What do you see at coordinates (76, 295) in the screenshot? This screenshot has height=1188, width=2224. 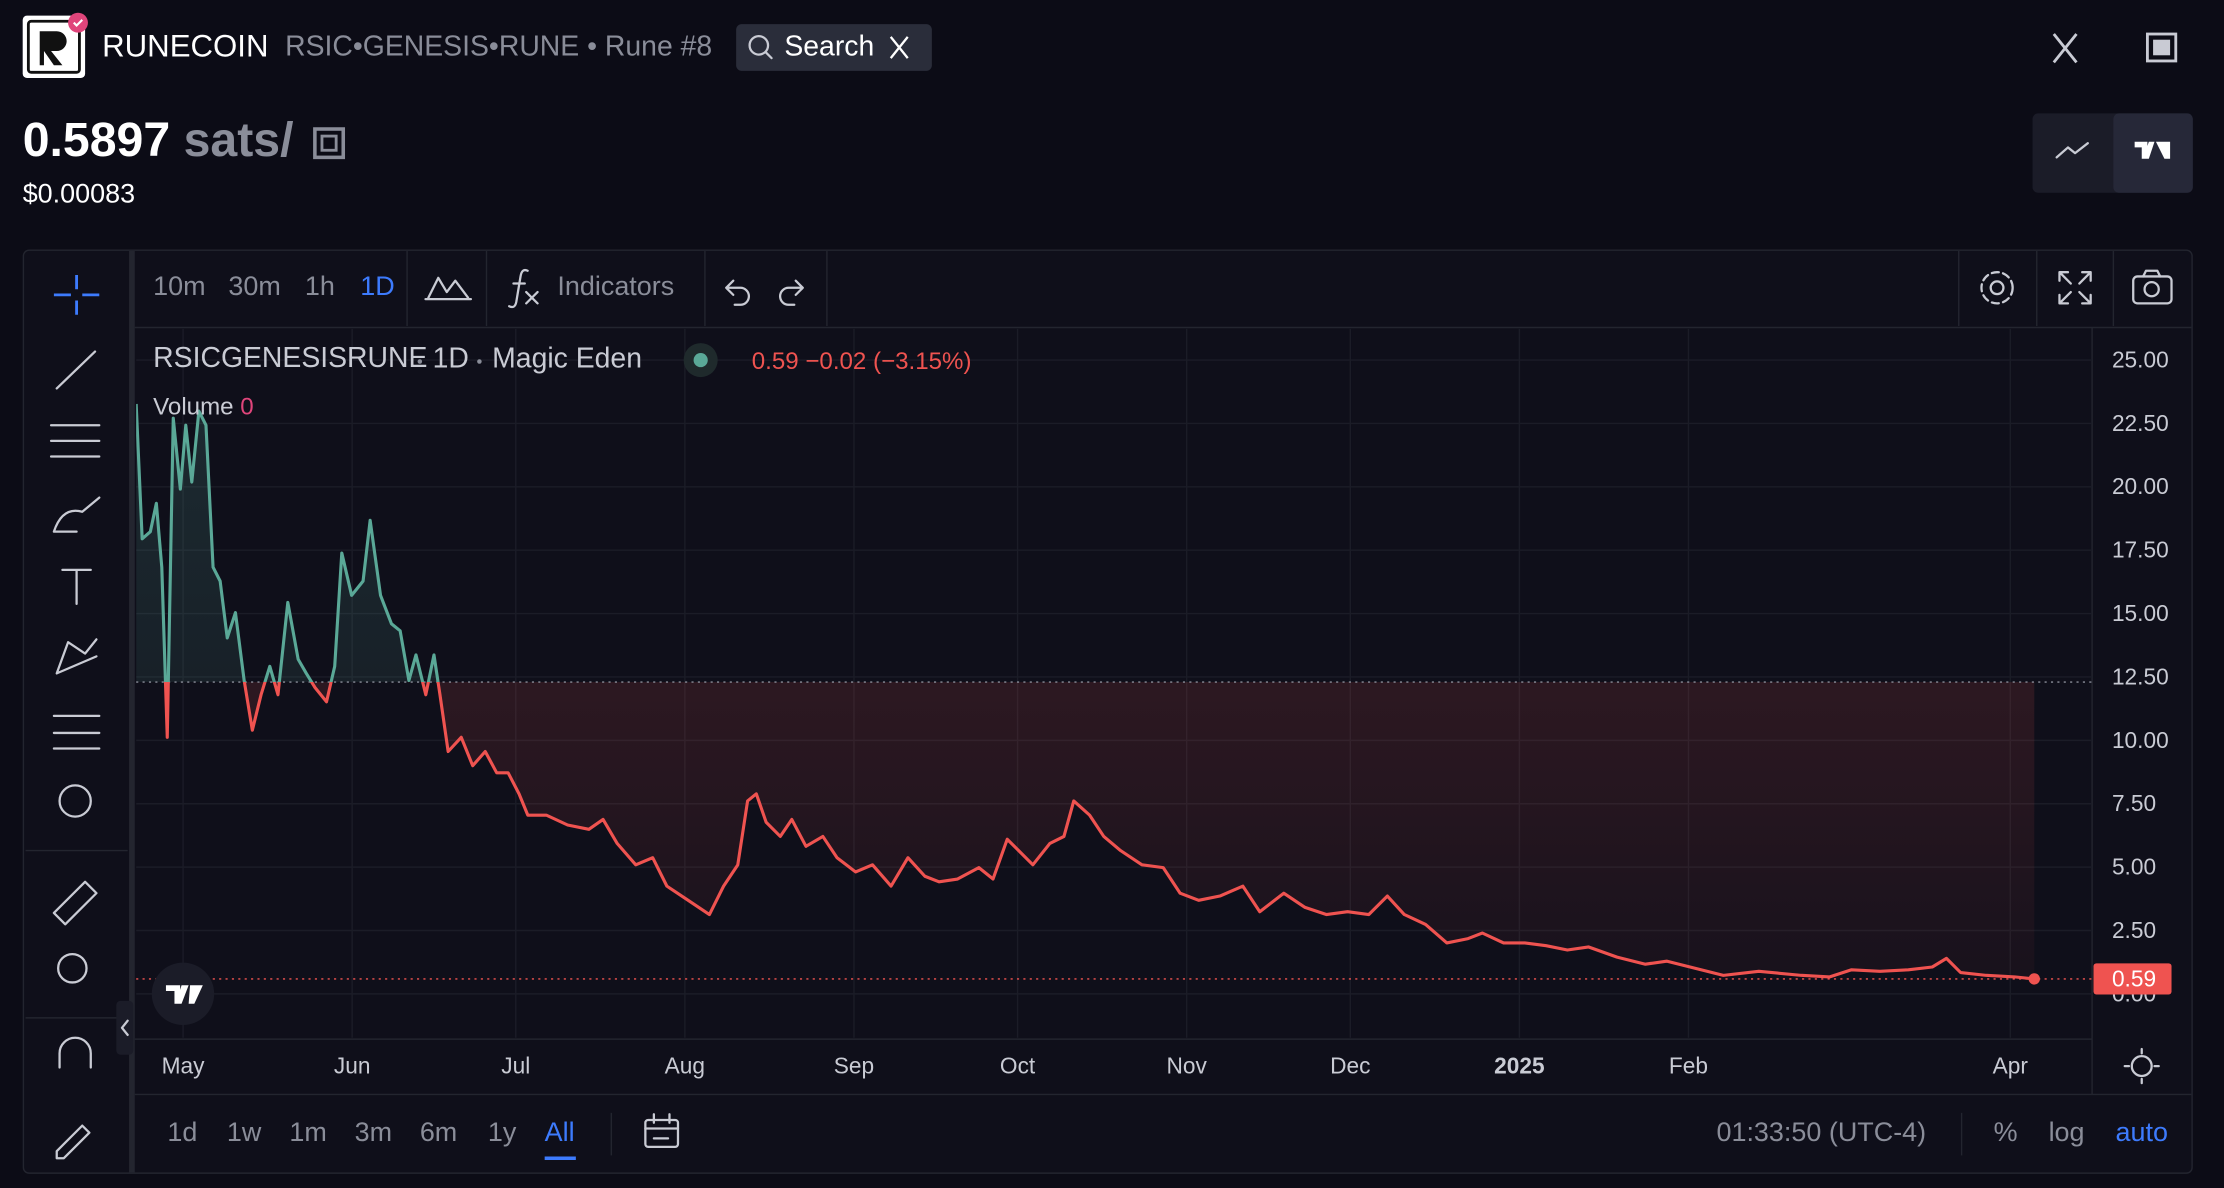 I see `crosshair-tool` at bounding box center [76, 295].